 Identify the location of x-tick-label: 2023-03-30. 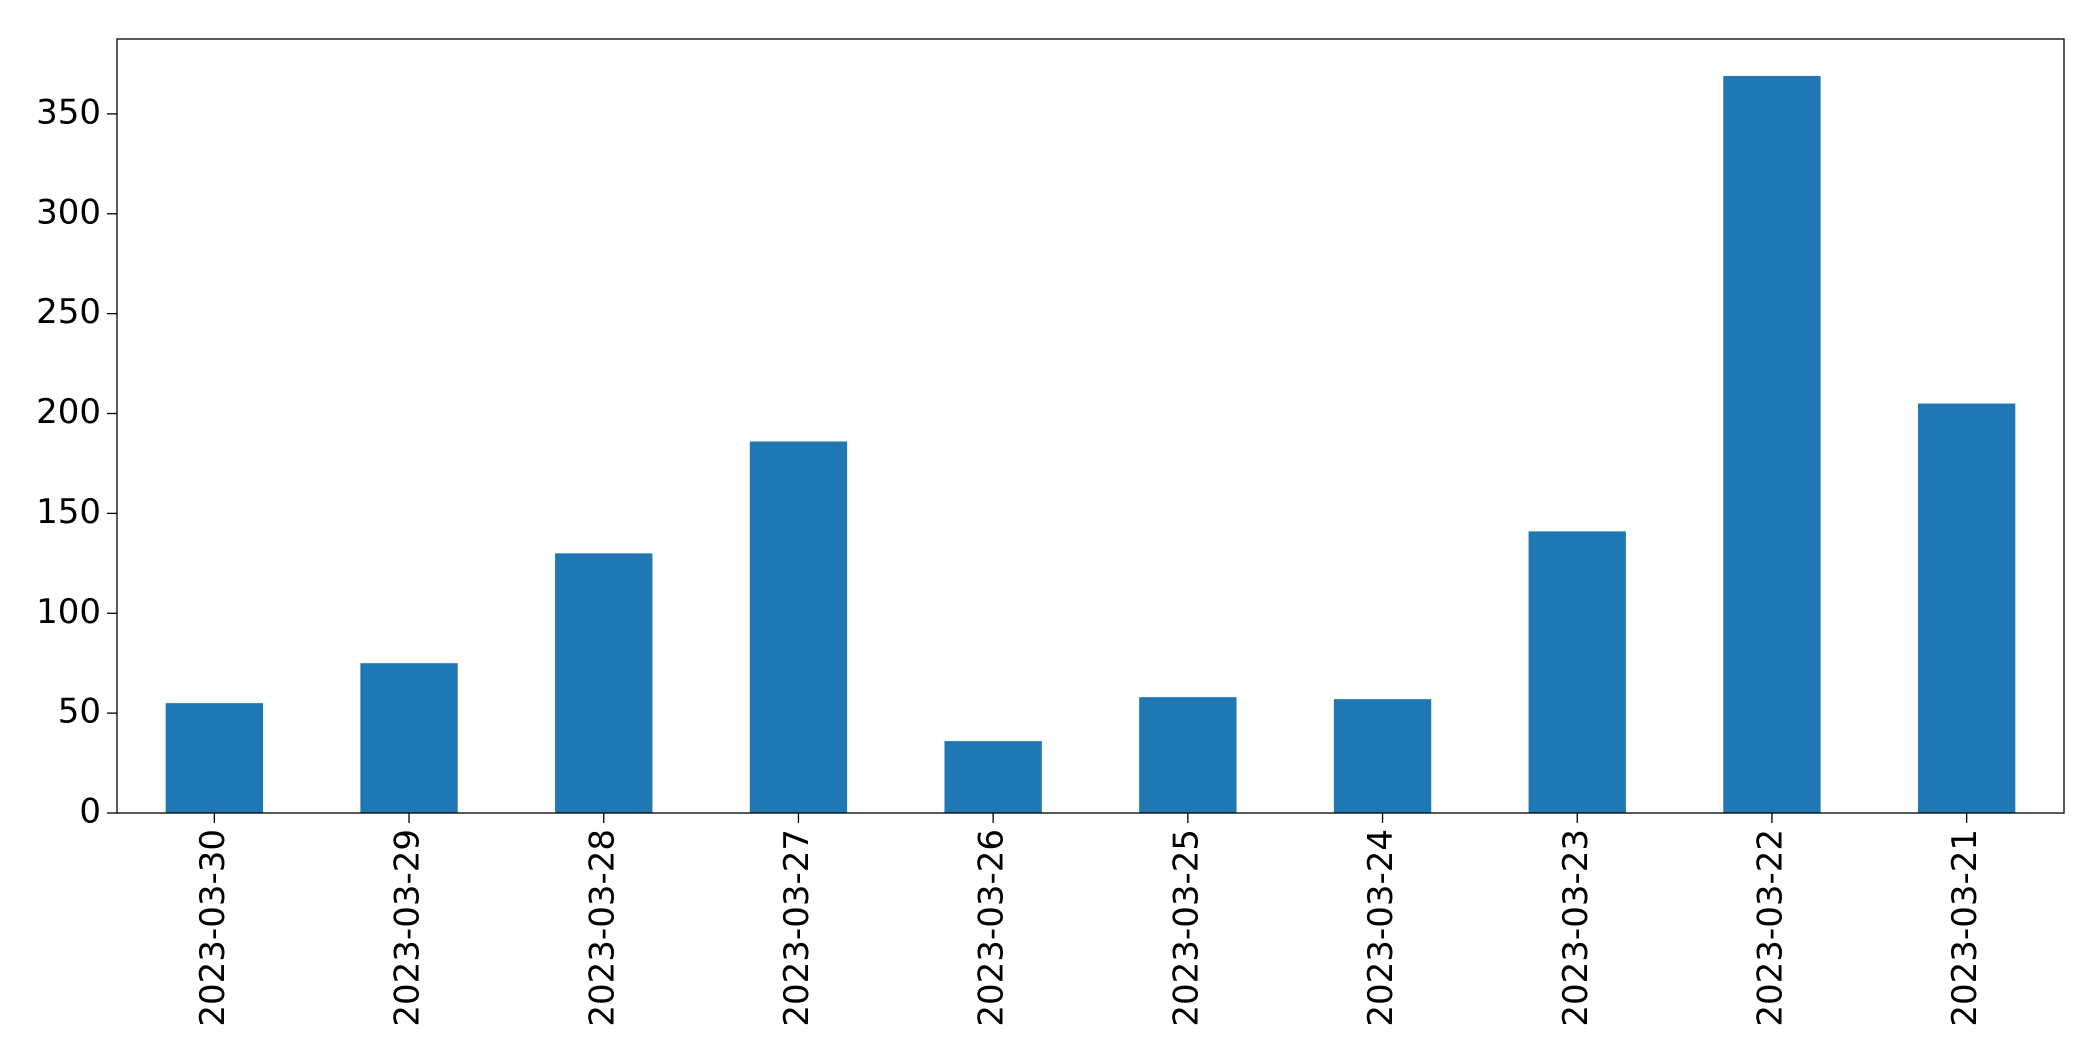
(213, 928).